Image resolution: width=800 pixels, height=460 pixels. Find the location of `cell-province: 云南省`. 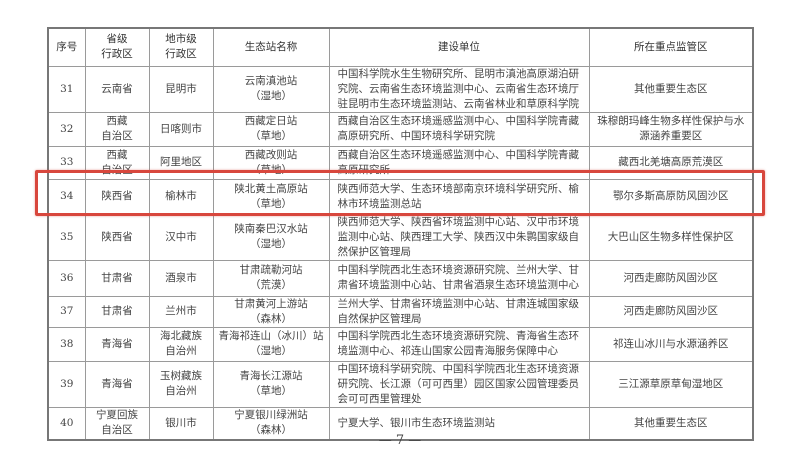

cell-province: 云南省 is located at coordinates (117, 89).